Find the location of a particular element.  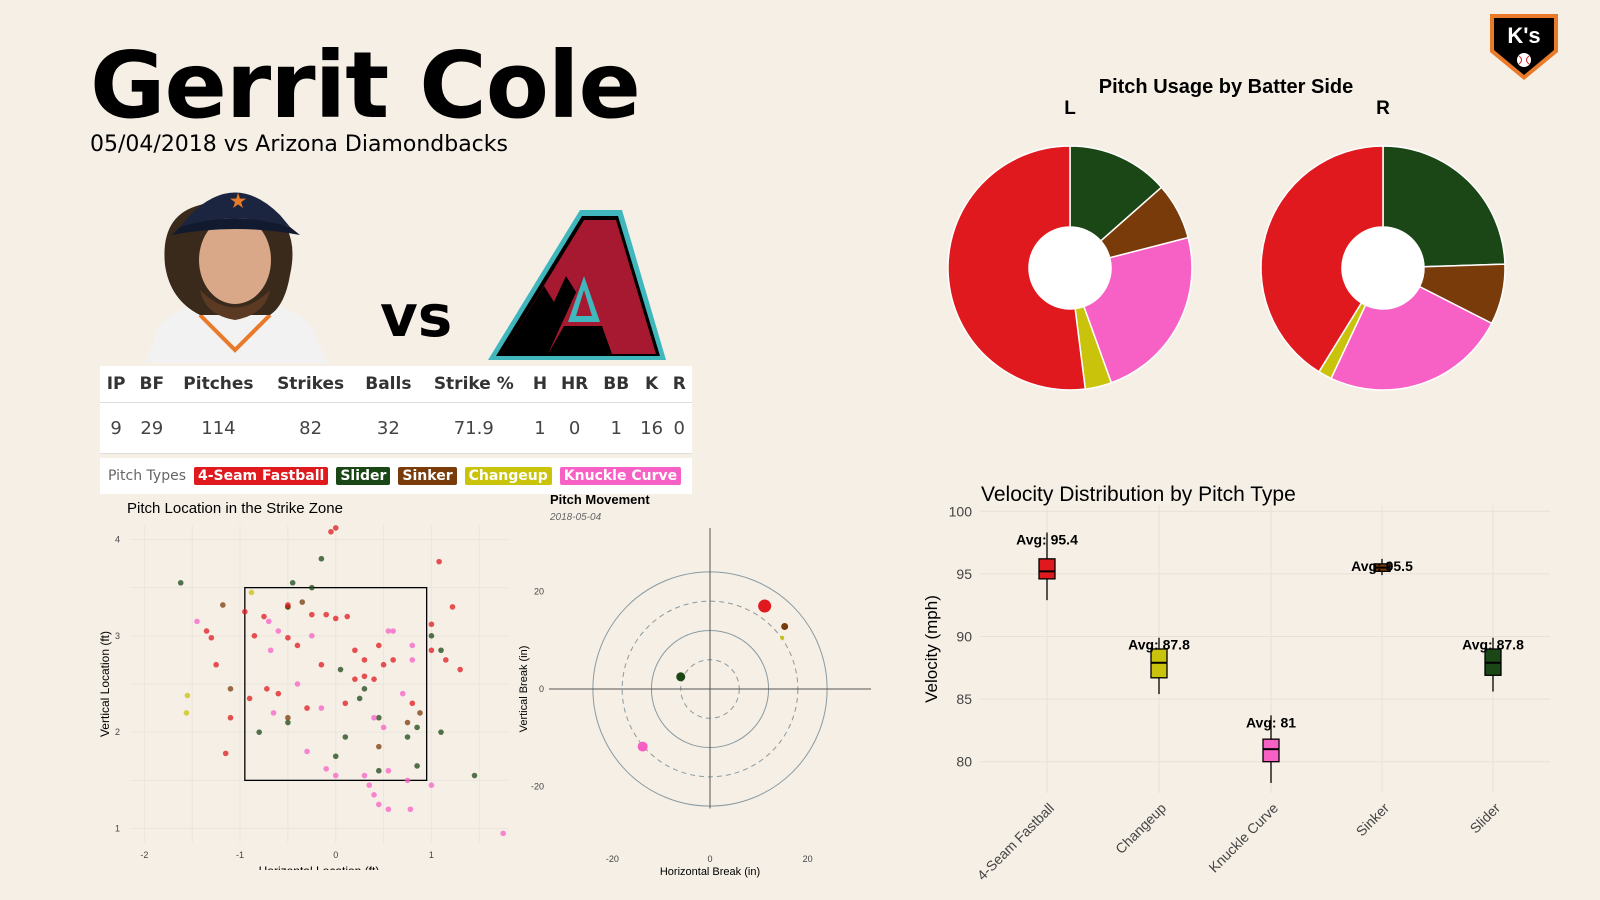

x-tick-label: Sinker is located at coordinates (1373, 820).